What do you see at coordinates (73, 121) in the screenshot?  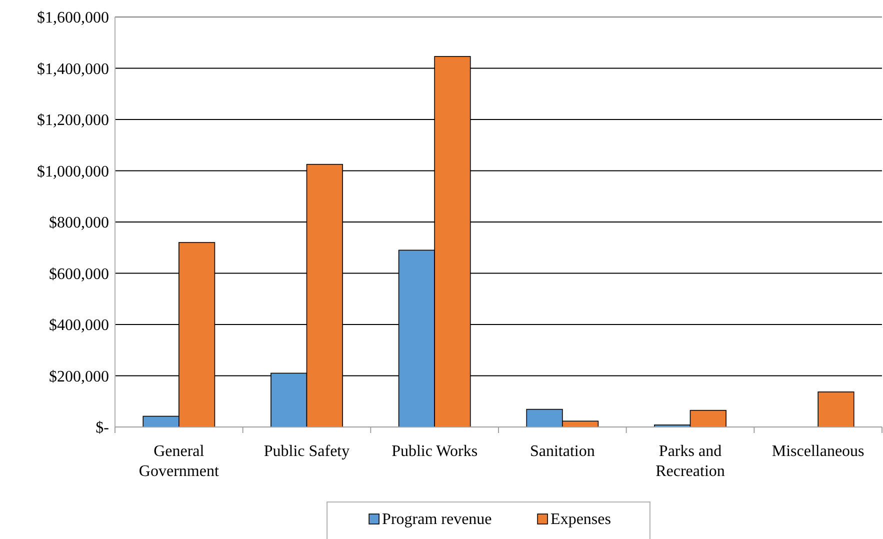 I see `y-tick-label: $1,200,000` at bounding box center [73, 121].